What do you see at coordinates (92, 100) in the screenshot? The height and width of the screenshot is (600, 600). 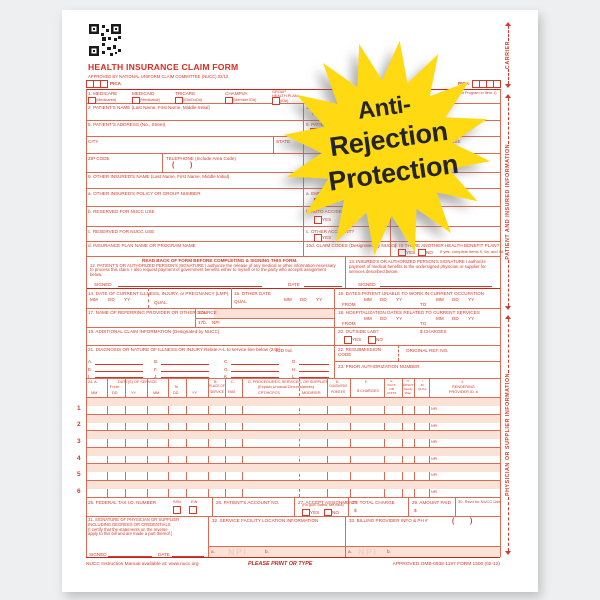 I see `medicare-checkbox` at bounding box center [92, 100].